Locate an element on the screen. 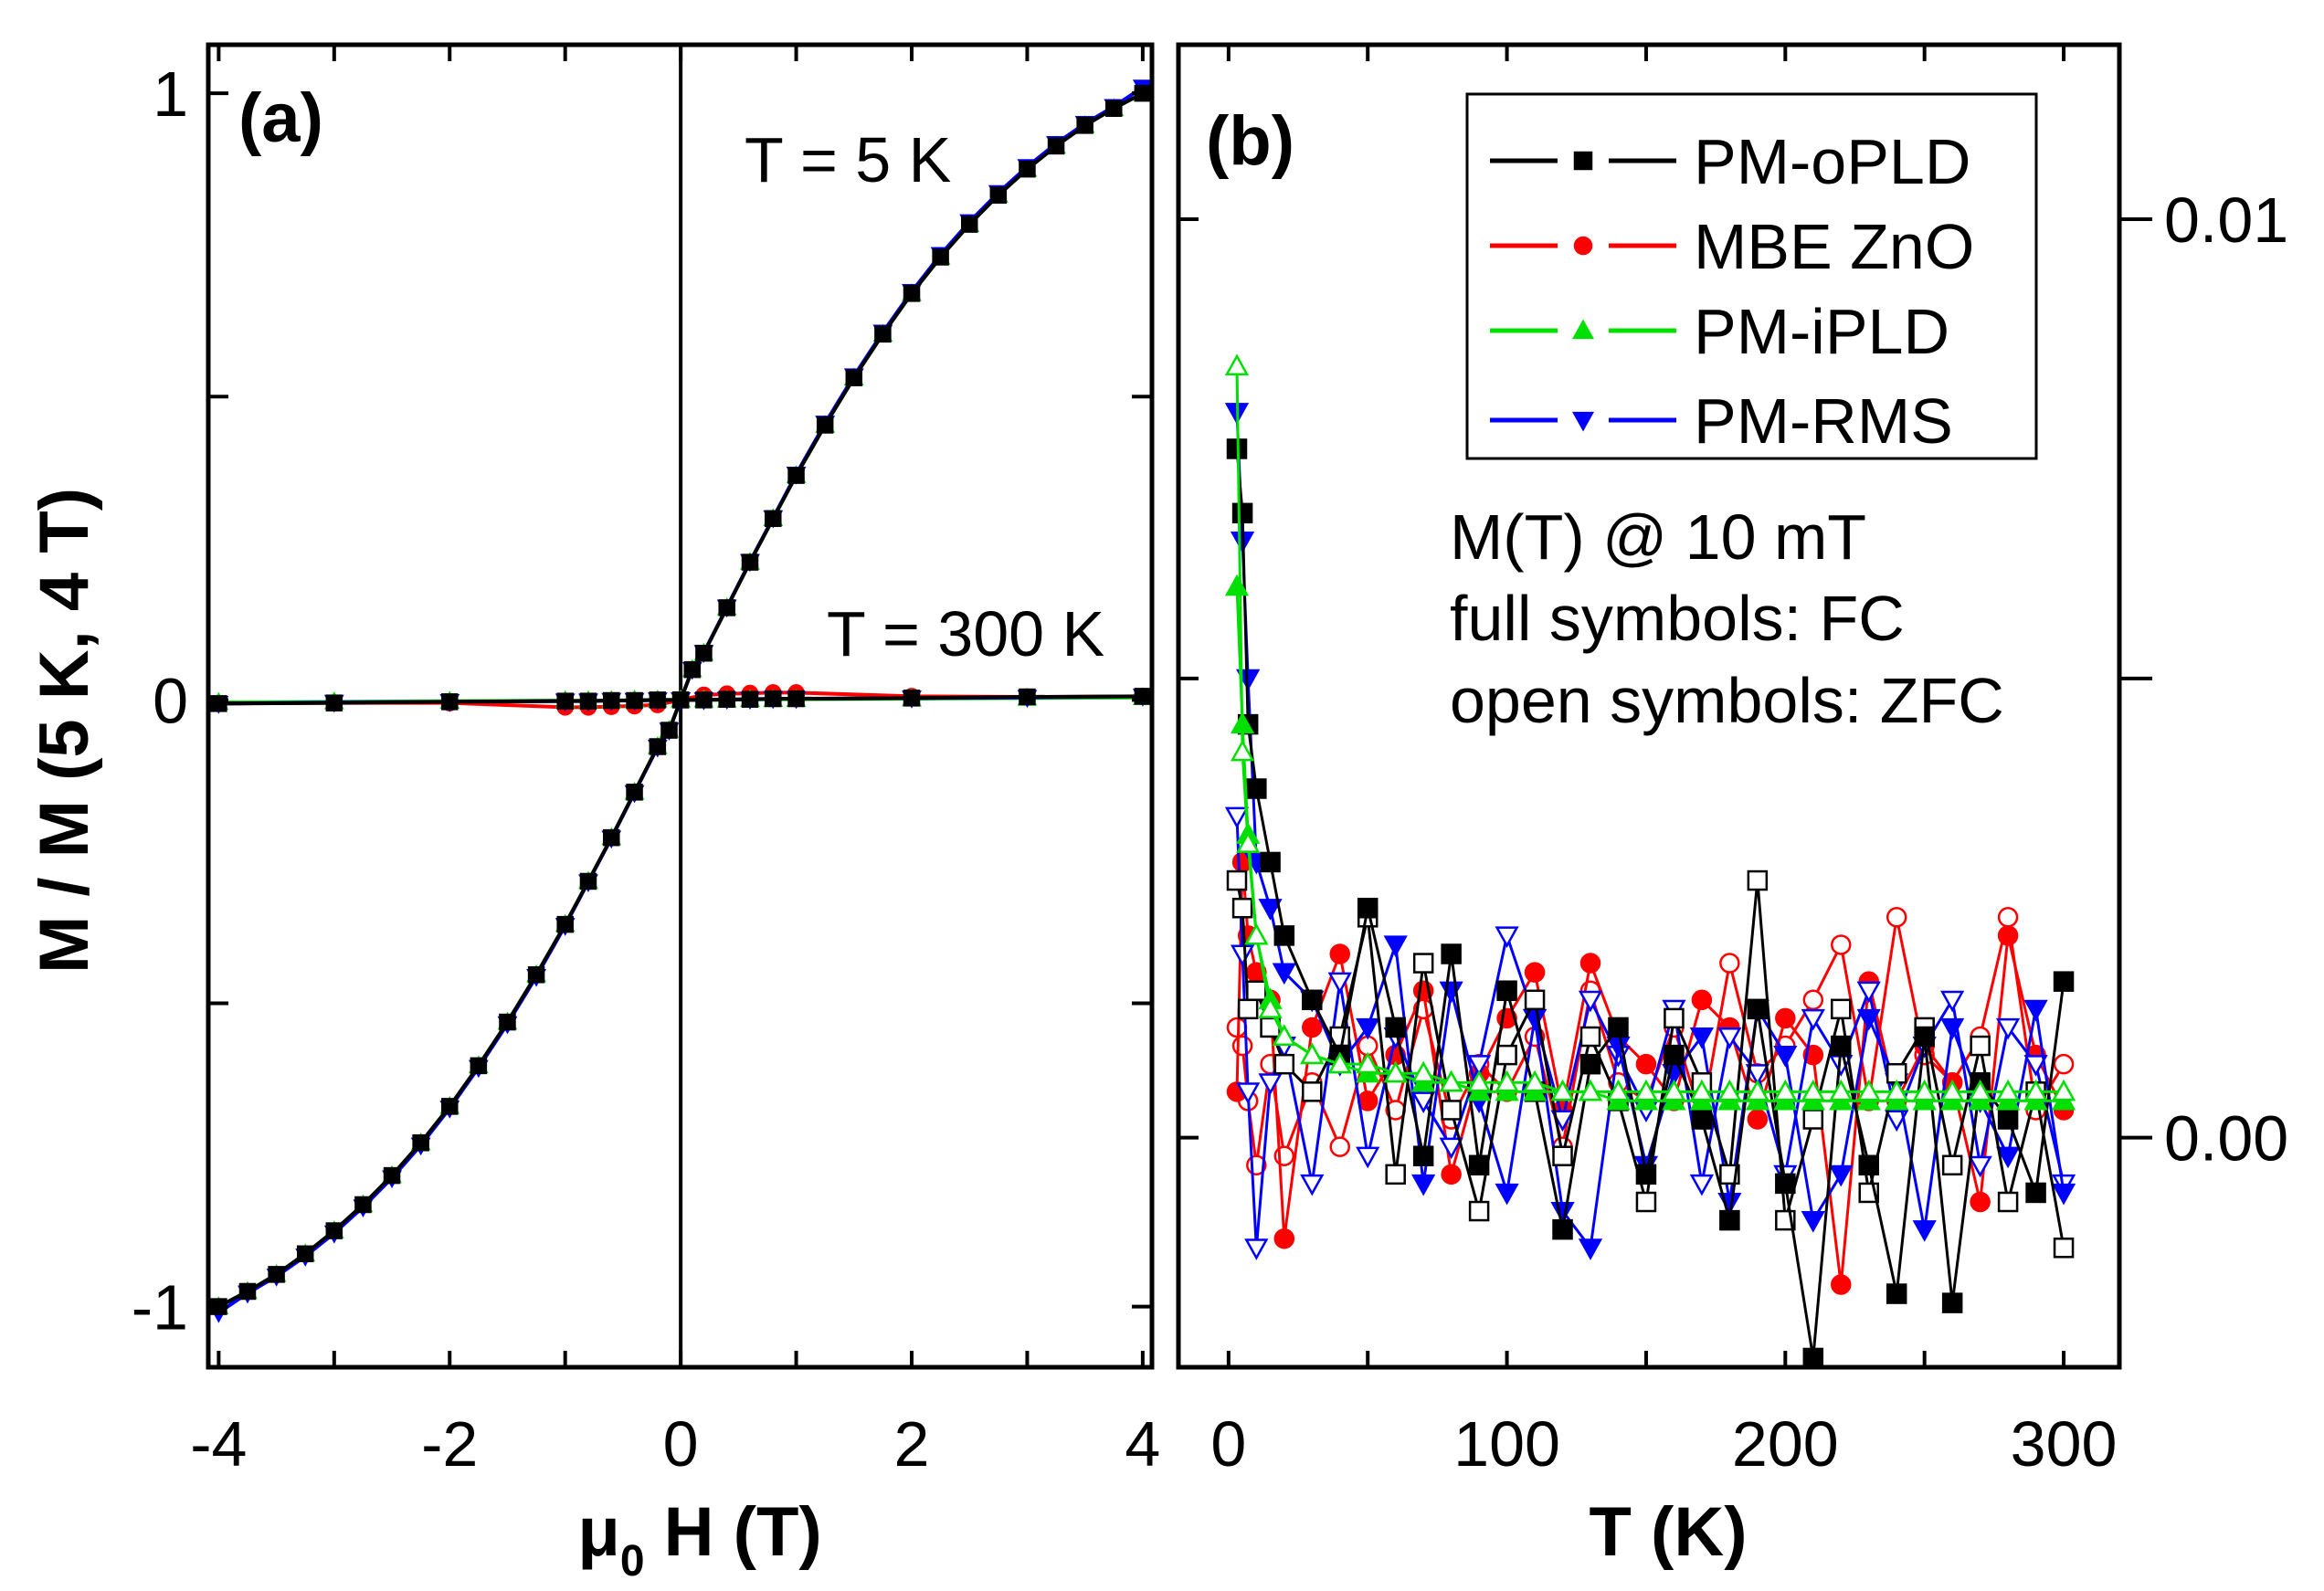 The width and height of the screenshot is (2324, 1591). series-line is located at coordinates (1650, 1064).